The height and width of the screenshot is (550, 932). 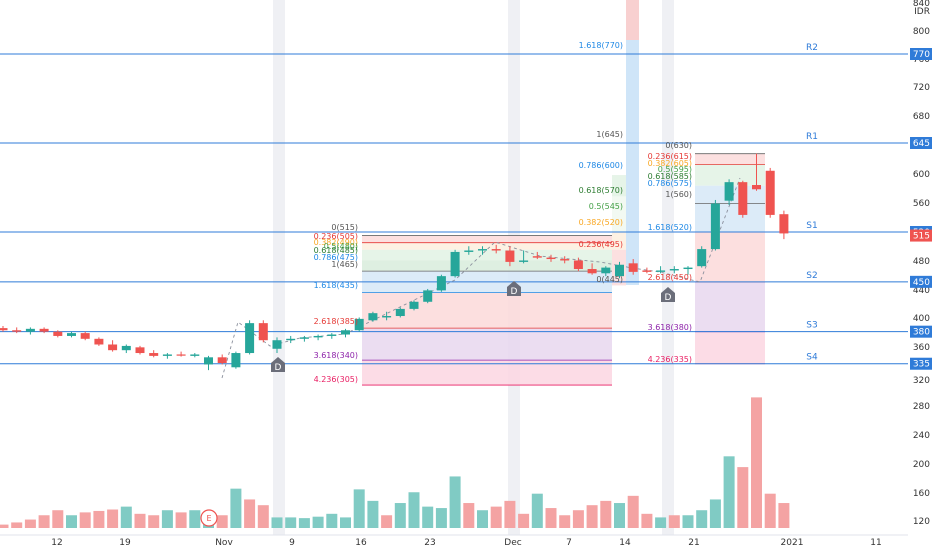 What do you see at coordinates (336, 236) in the screenshot?
I see `fib-label: 0.236(505)` at bounding box center [336, 236].